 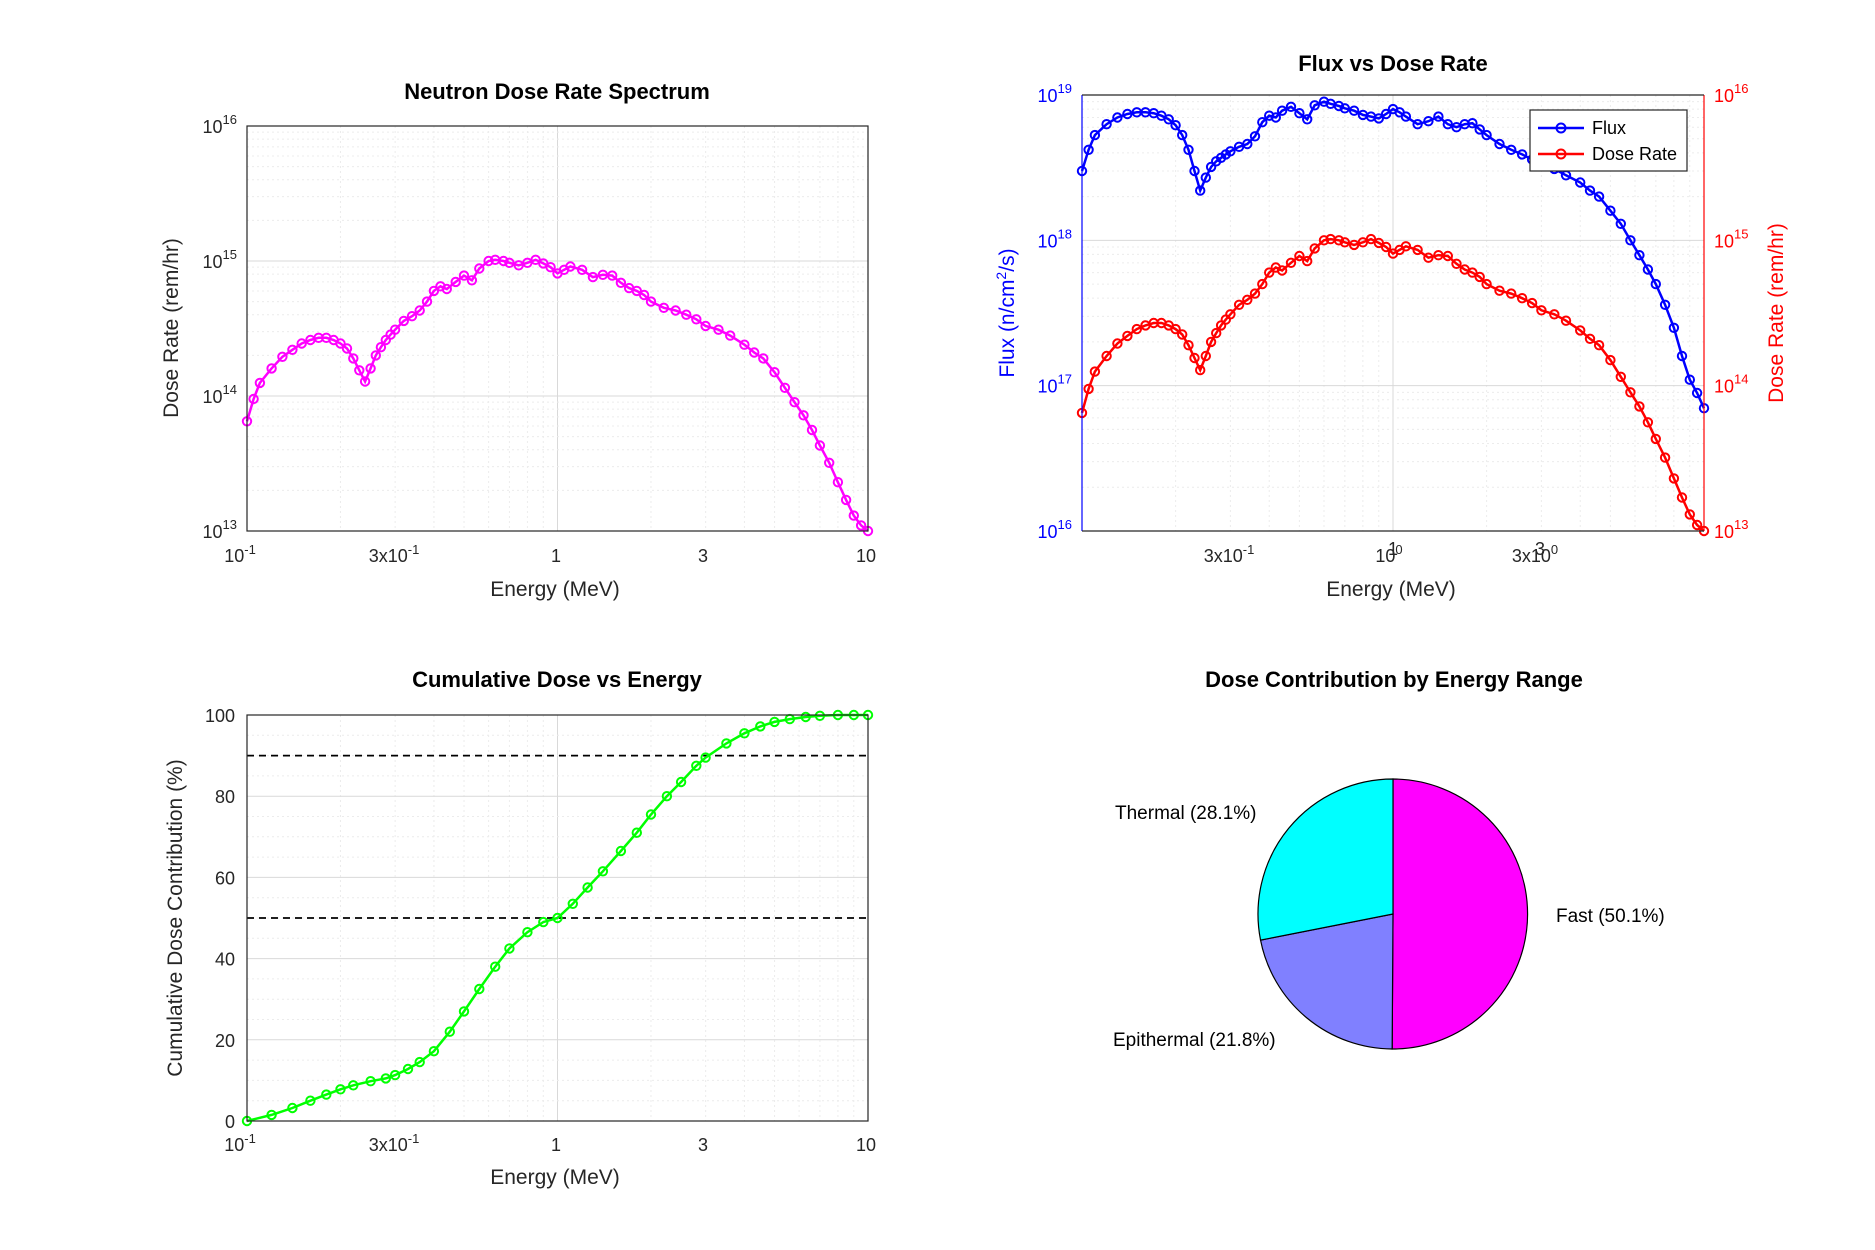 What do you see at coordinates (1776, 313) in the screenshot?
I see `flux-right-axis-label: Dose Rate (rem/hr)` at bounding box center [1776, 313].